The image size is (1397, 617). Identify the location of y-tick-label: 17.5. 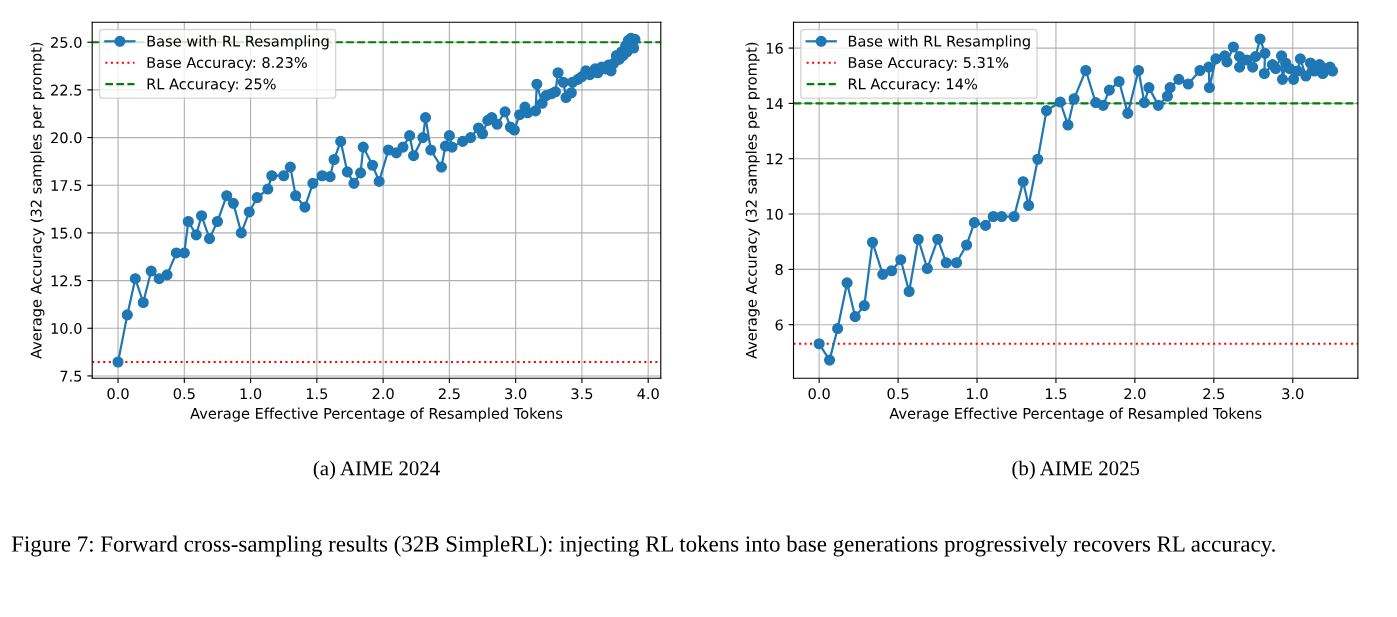
(66, 185).